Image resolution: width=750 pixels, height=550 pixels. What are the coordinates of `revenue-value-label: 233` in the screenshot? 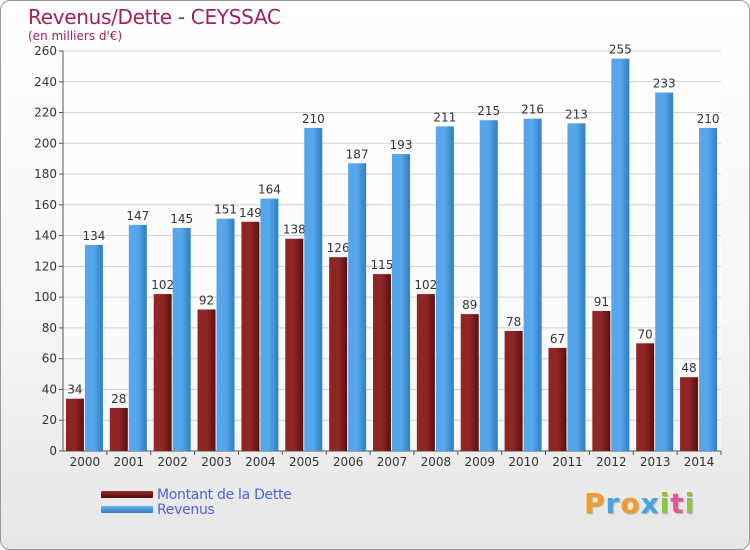 It's located at (664, 84).